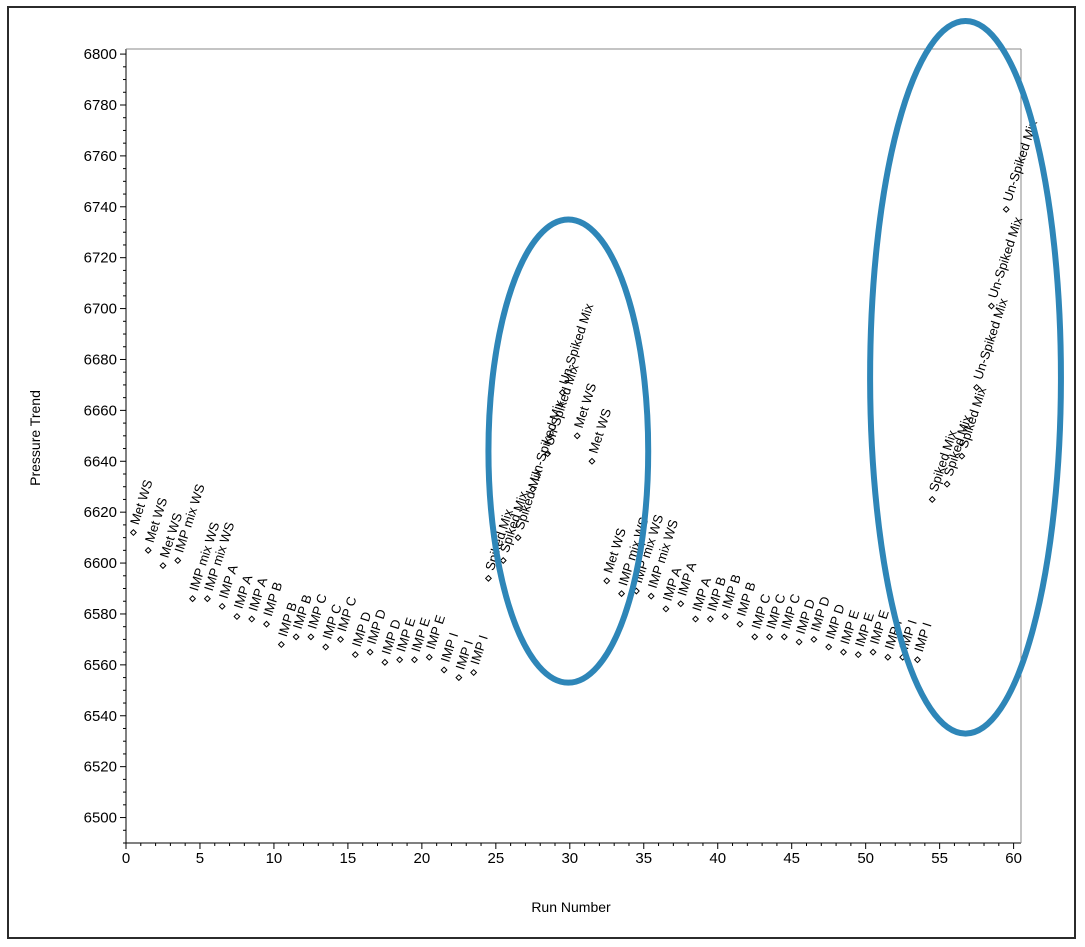 The height and width of the screenshot is (947, 1085). I want to click on y-axis-title-text: Pressure Trend, so click(35, 438).